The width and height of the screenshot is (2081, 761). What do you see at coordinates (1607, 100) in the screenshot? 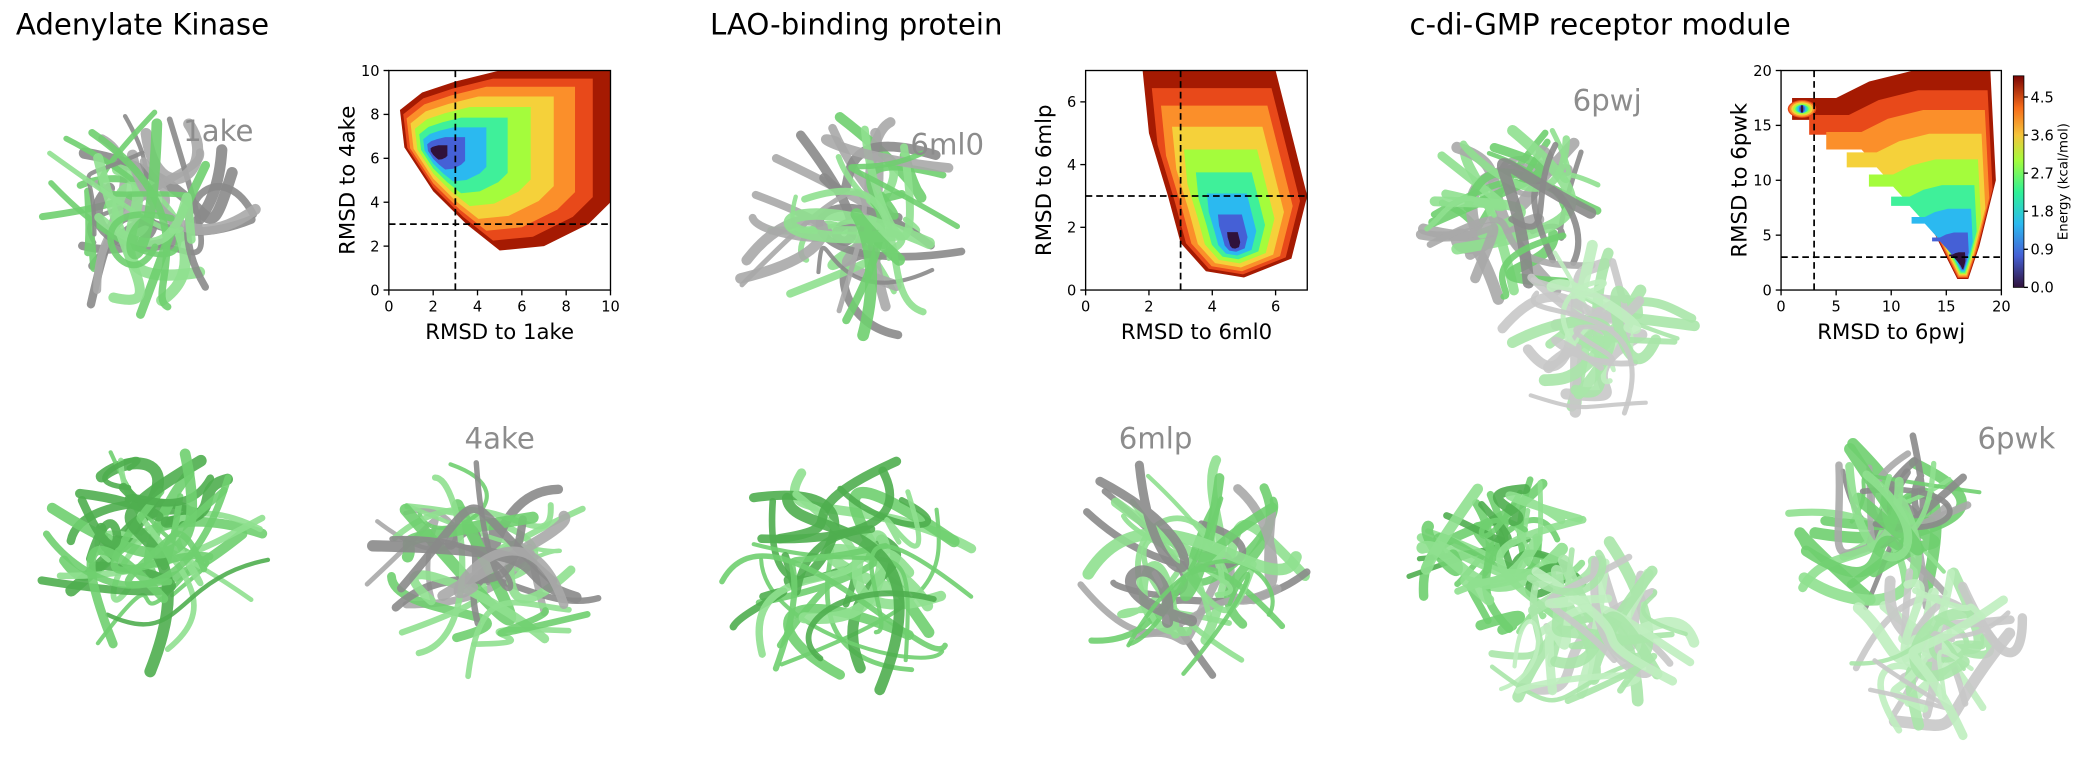
I see `structure-label: 6pwj` at bounding box center [1607, 100].